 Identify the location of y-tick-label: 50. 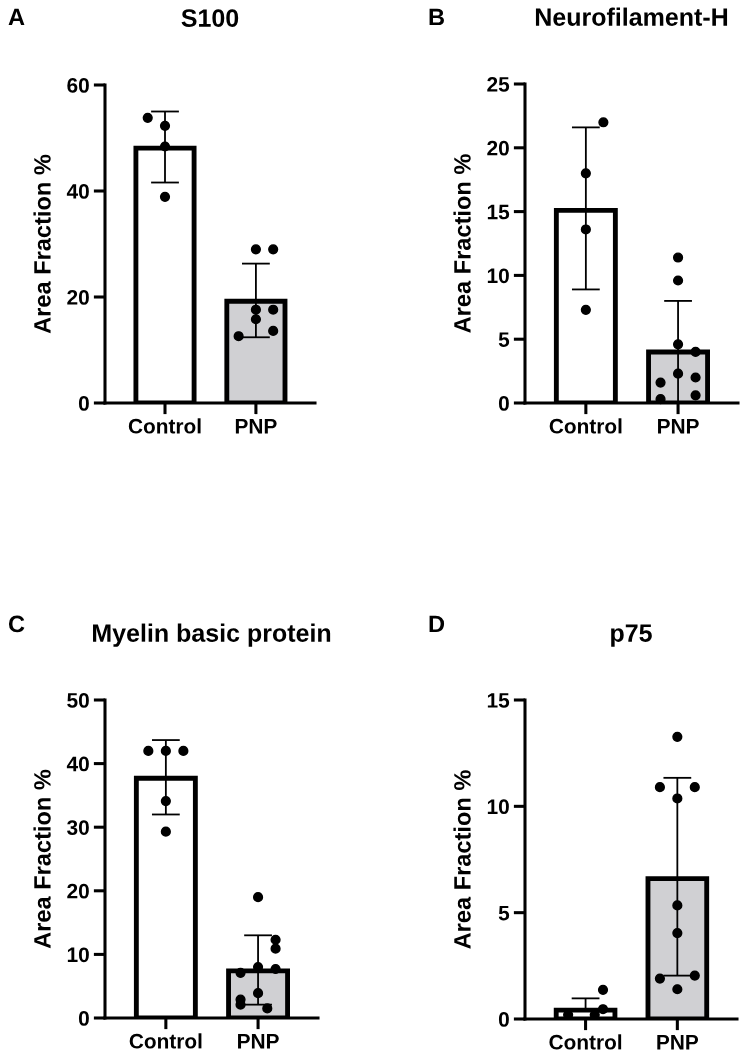
(78, 700).